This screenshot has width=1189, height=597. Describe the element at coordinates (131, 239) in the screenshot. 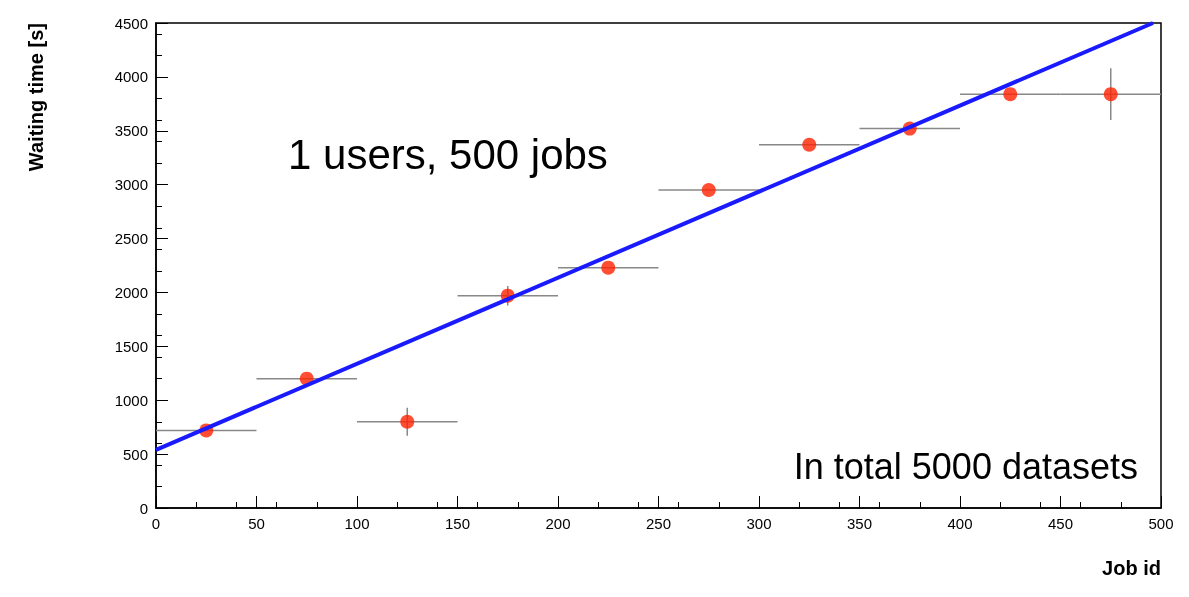

I see `y-tick-label: 2500` at that location.